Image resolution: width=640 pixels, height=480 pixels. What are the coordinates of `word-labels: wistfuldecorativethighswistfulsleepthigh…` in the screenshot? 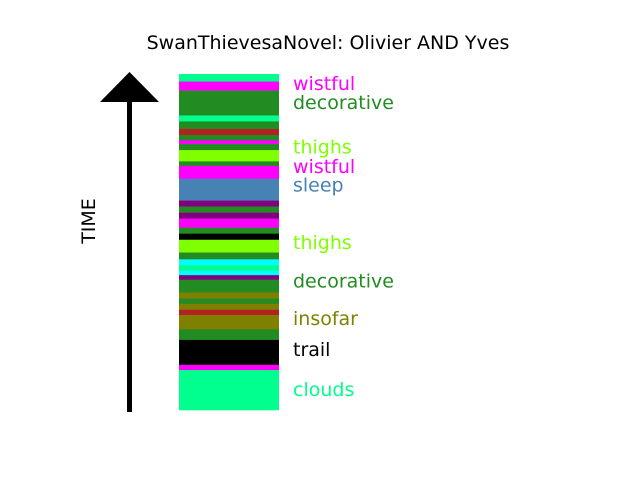 It's located at (343, 237).